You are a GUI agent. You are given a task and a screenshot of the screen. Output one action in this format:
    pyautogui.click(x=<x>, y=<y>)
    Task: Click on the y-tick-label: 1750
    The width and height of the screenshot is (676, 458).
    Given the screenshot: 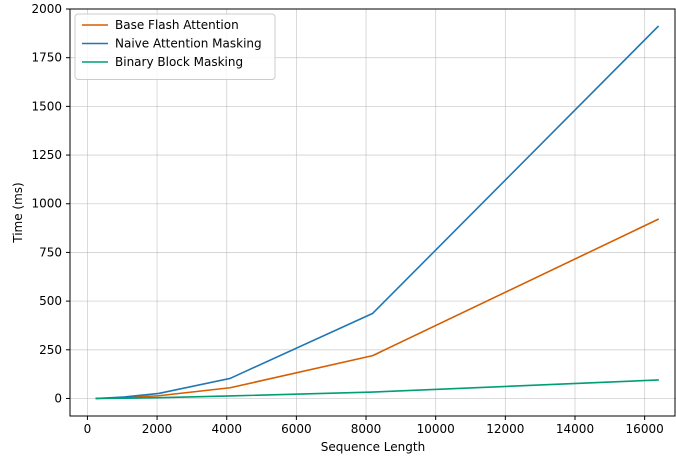 What is the action you would take?
    pyautogui.click(x=46, y=58)
    